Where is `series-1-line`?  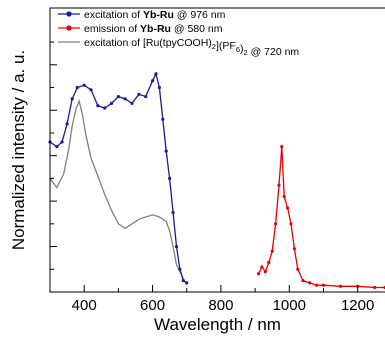
series-1-line is located at coordinates (322, 217).